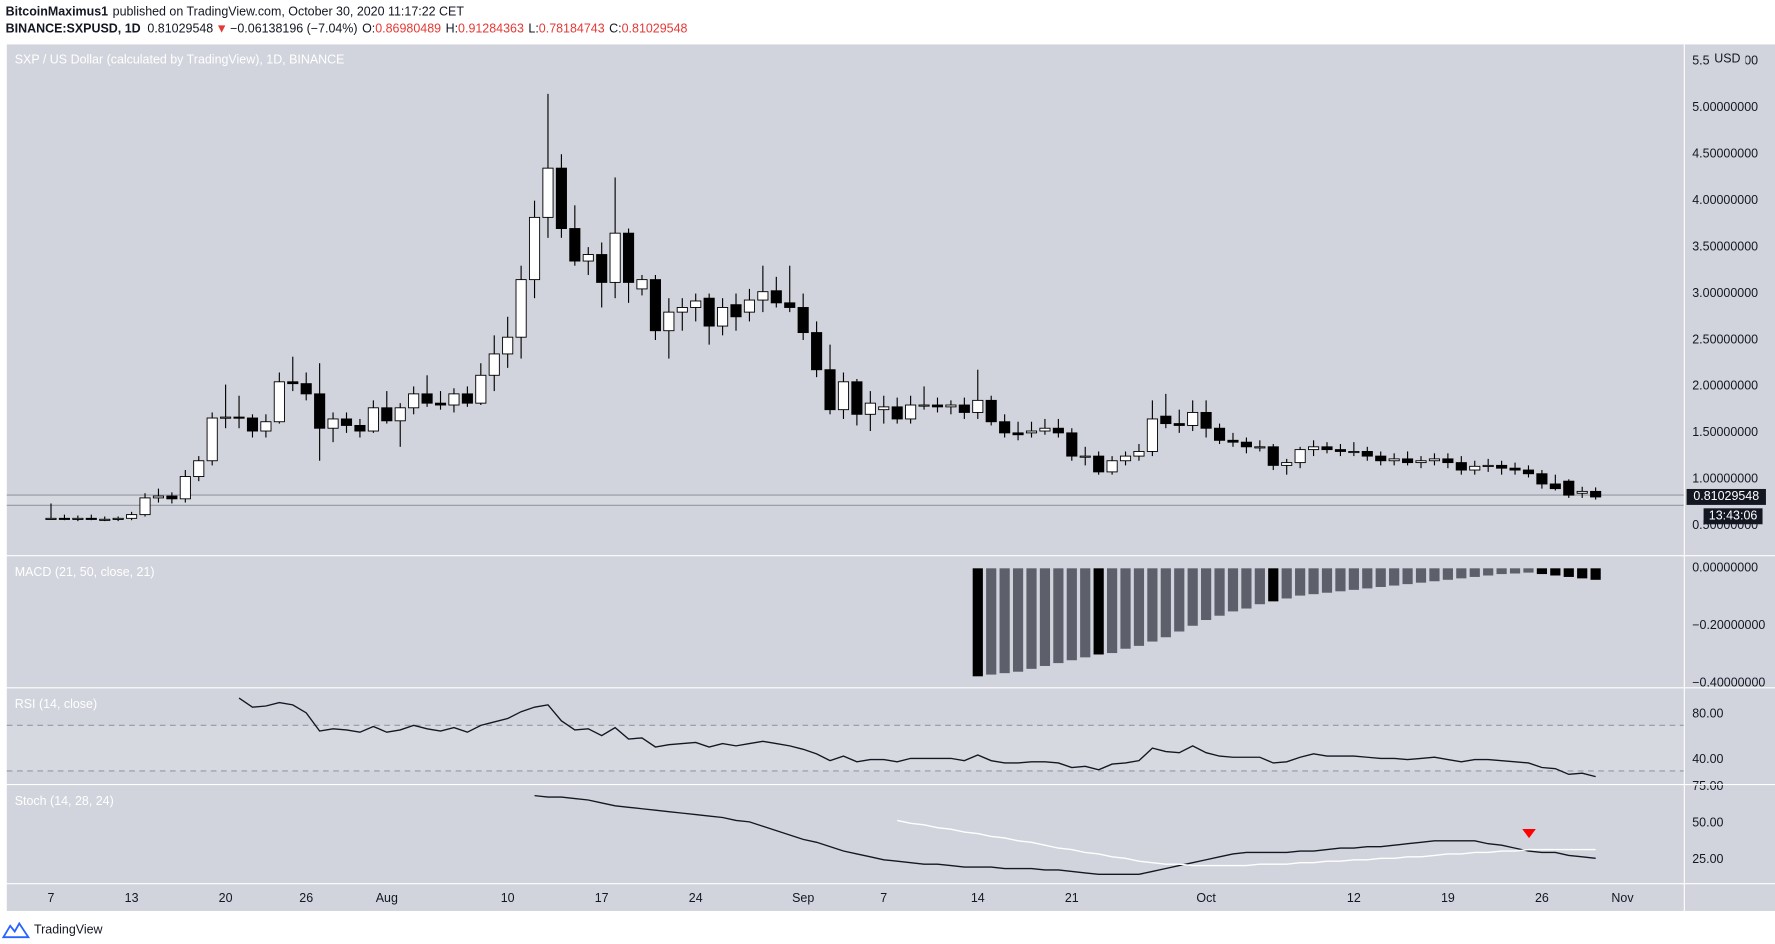  I want to click on countdown-tag, so click(1733, 516).